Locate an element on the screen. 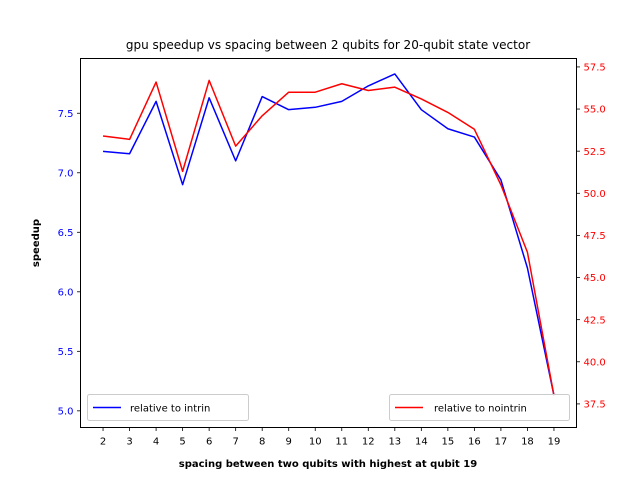 Image resolution: width=640 pixels, height=480 pixels. x-tick-label: 18 is located at coordinates (527, 442).